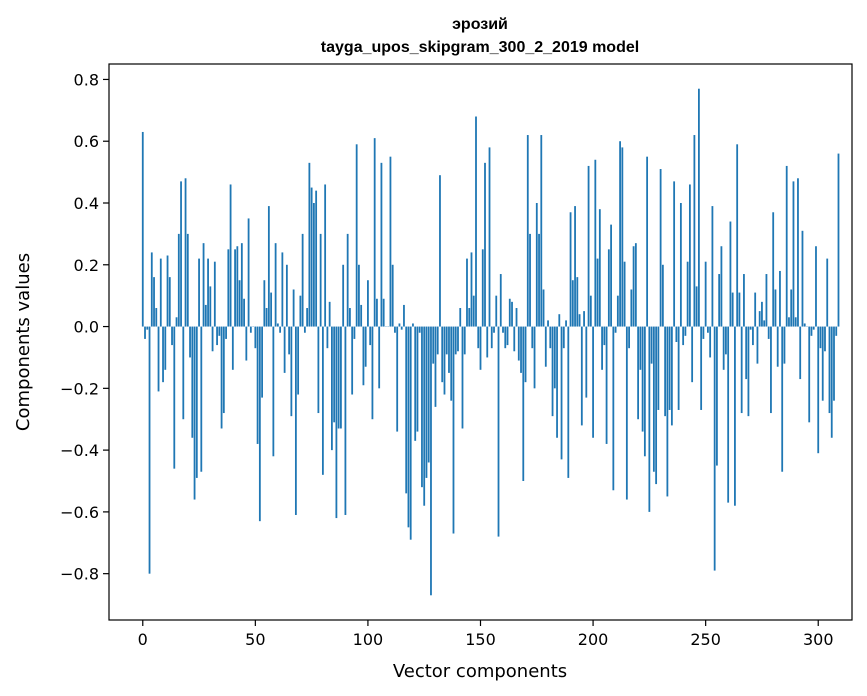 The height and width of the screenshot is (696, 867). What do you see at coordinates (86, 203) in the screenshot?
I see `y-tick-label-2: 0.4` at bounding box center [86, 203].